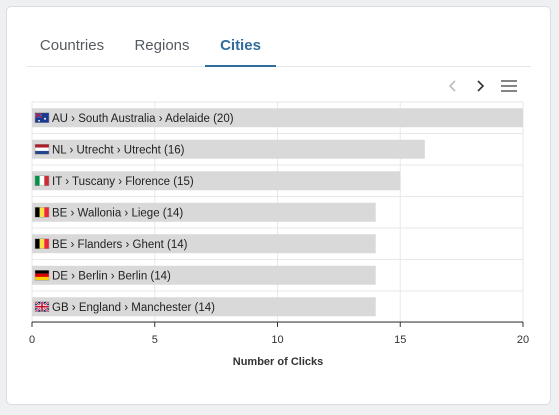 This screenshot has width=559, height=415. Describe the element at coordinates (32, 340) in the screenshot. I see `x-tick-label: 0` at that location.